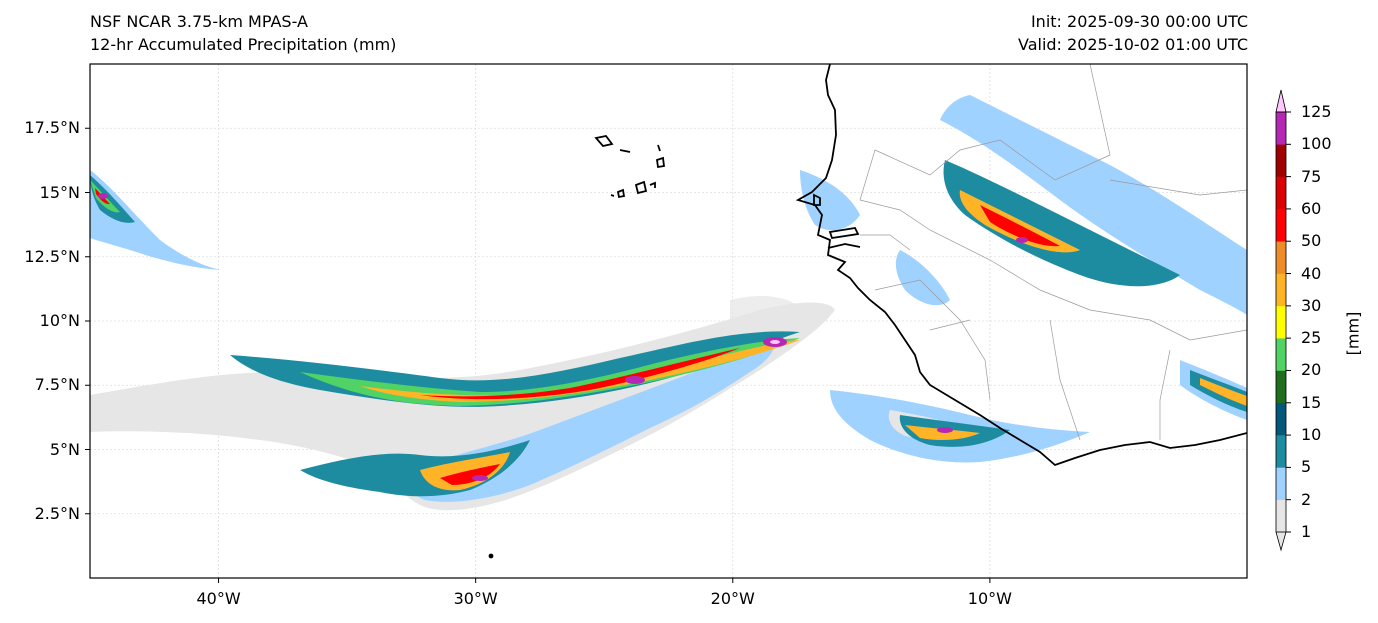 Image resolution: width=1378 pixels, height=623 pixels. Describe the element at coordinates (1353, 333) in the screenshot. I see `colorbar-units: [mm]` at that location.